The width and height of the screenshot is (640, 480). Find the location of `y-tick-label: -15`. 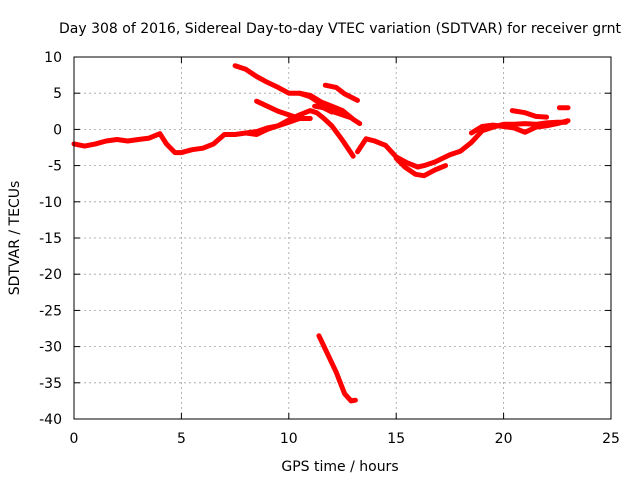

y-tick-label: -15 is located at coordinates (50, 239).